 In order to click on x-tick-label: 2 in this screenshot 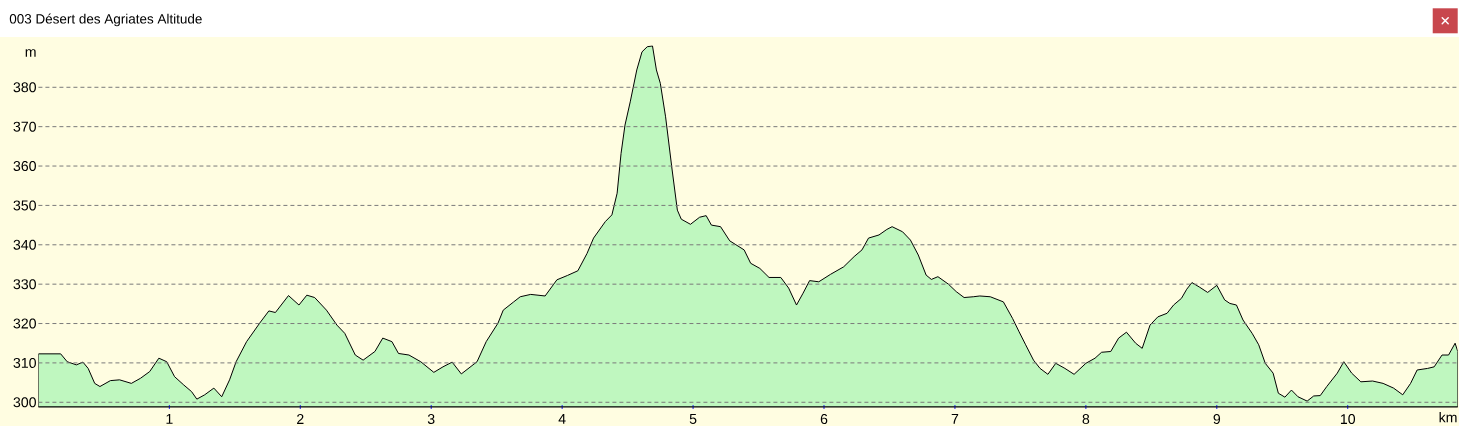, I will do `click(300, 419)`.